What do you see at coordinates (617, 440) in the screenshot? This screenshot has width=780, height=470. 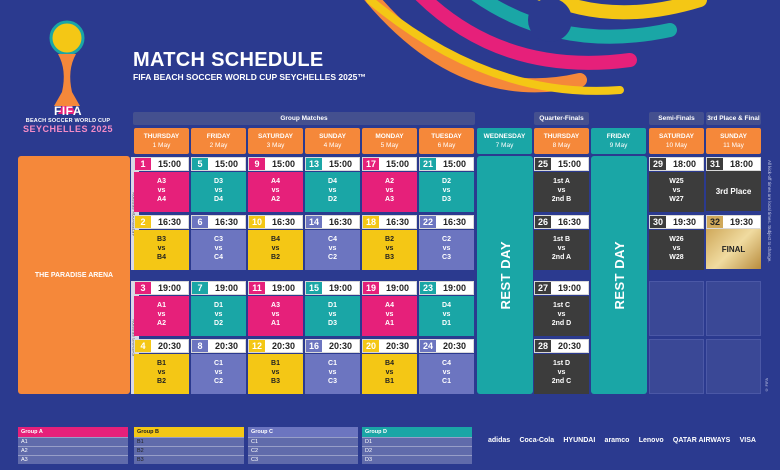 I see `sponsor-aramco: aramco` at bounding box center [617, 440].